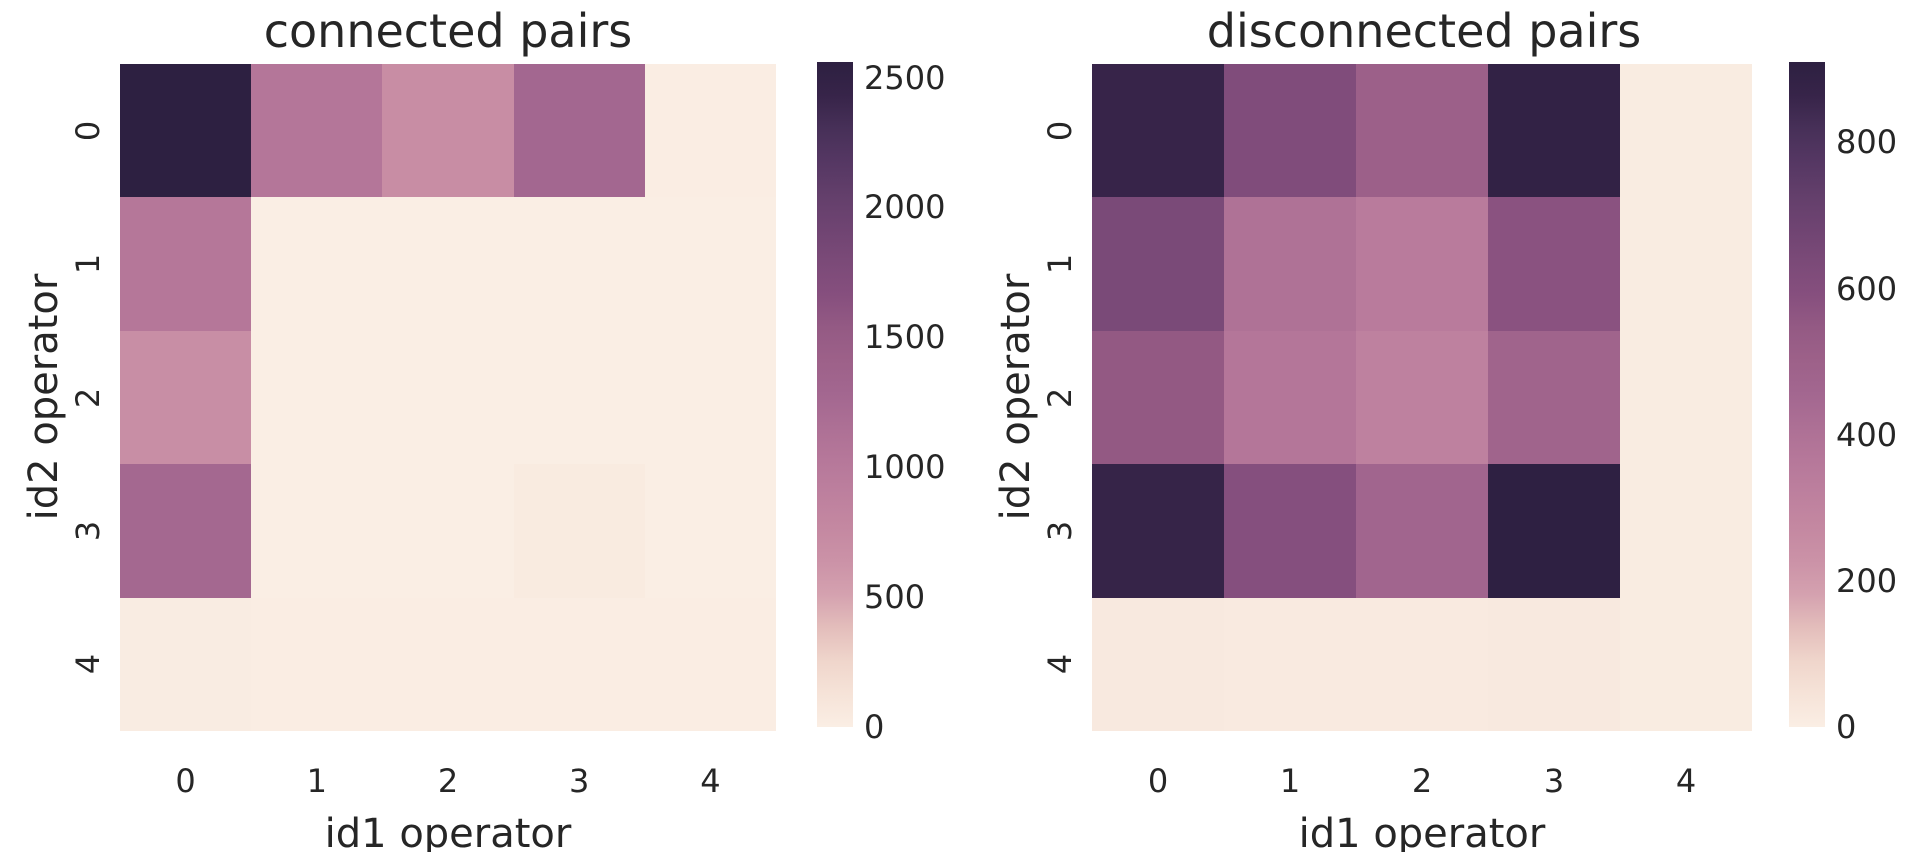  I want to click on chart-title-connected: connected pairs, so click(448, 31).